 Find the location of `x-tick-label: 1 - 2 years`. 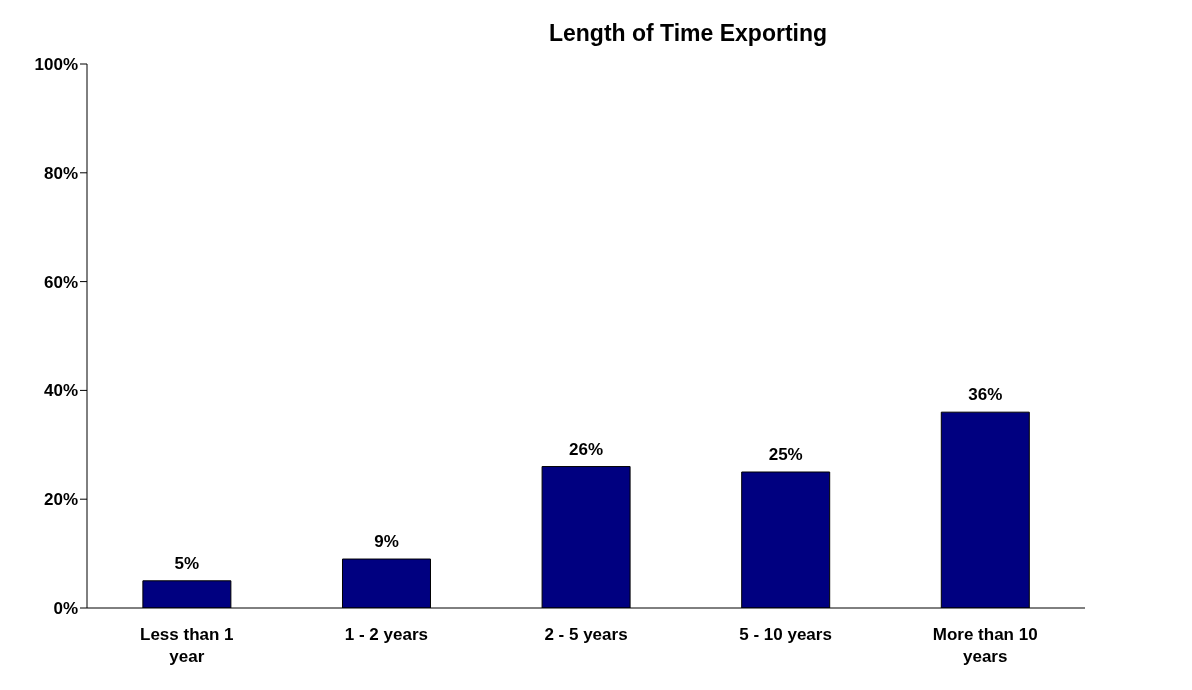

x-tick-label: 1 - 2 years is located at coordinates (386, 634).